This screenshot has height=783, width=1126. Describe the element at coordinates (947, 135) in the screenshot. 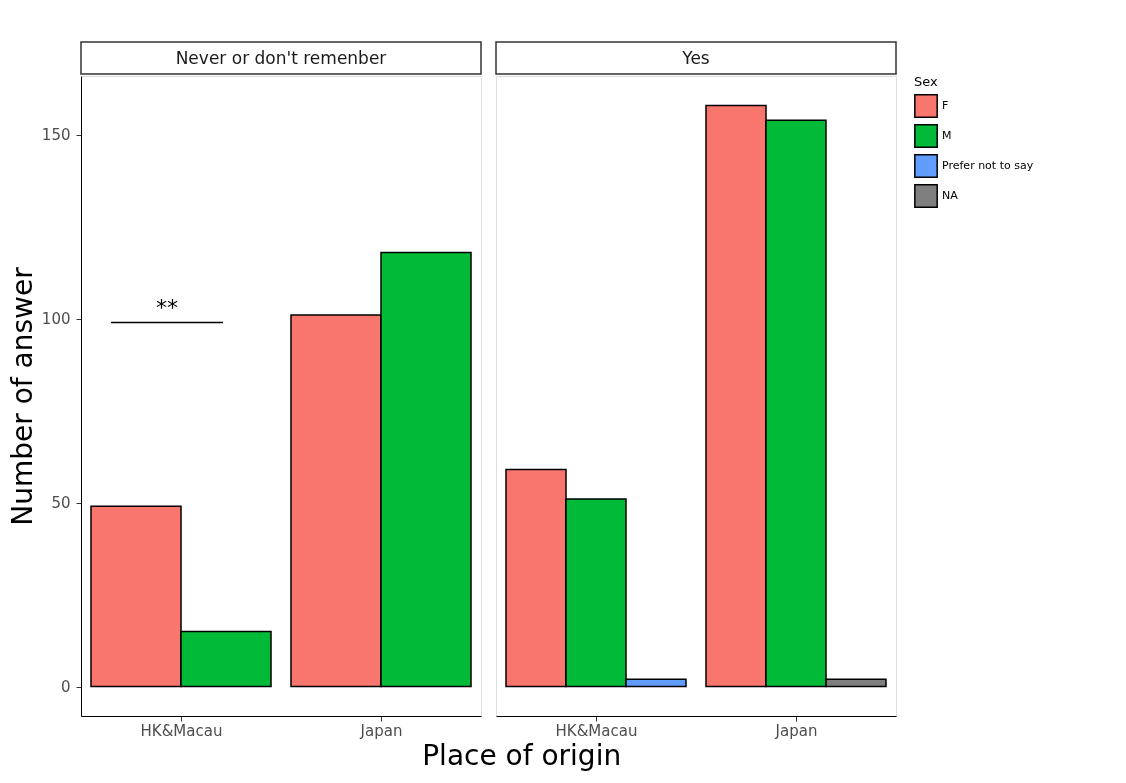

I see `legend-label: M` at that location.